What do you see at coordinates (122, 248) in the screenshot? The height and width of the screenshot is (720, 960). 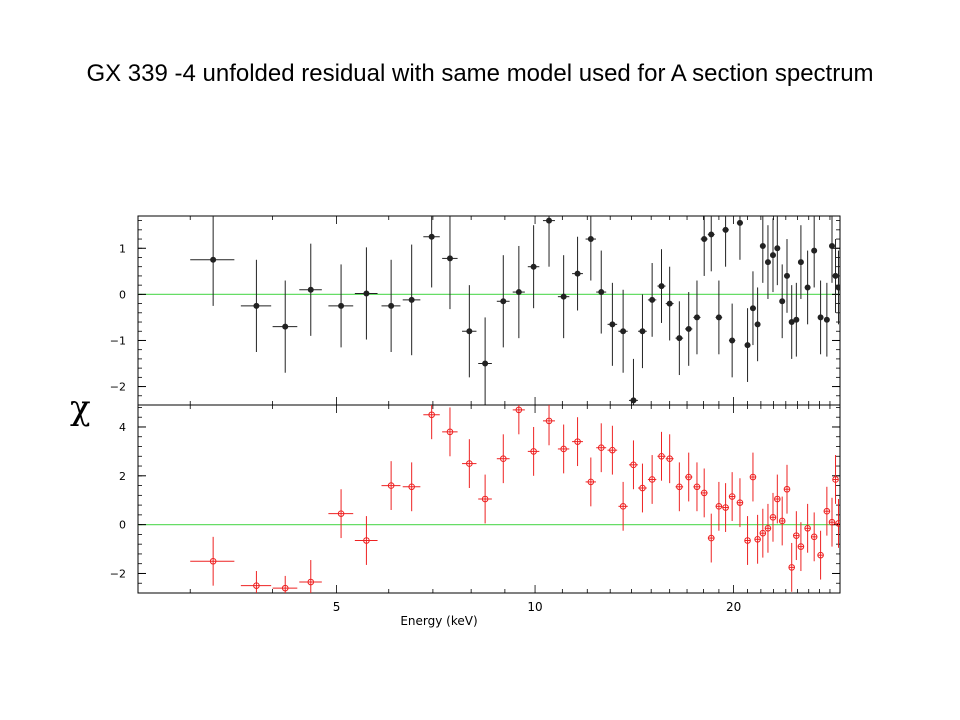 I see `y-tick-label: 1` at bounding box center [122, 248].